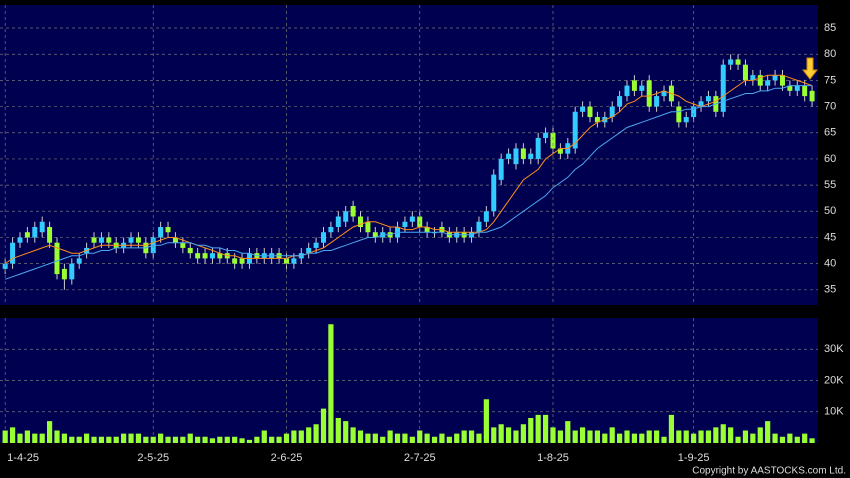 This screenshot has height=478, width=850. What do you see at coordinates (287, 458) in the screenshot?
I see `x-tick-label: 2-6-25` at bounding box center [287, 458].